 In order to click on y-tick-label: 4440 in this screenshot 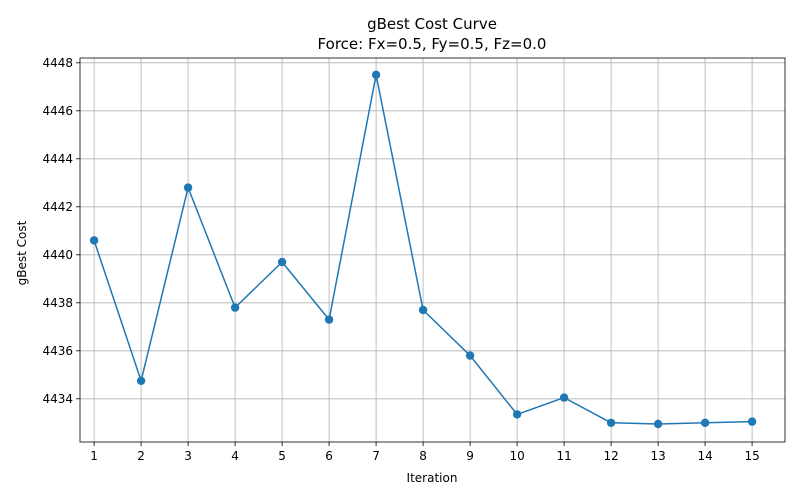, I will do `click(57, 255)`.